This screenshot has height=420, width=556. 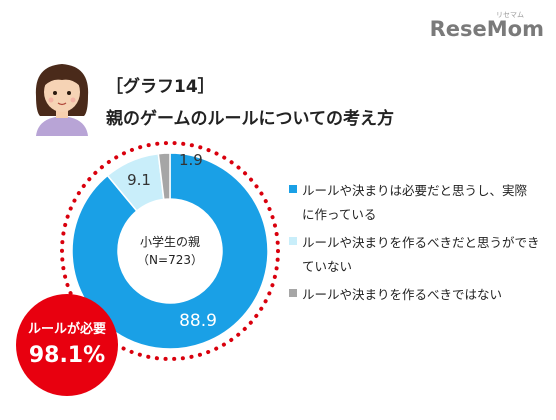 What do you see at coordinates (170, 260) in the screenshot?
I see `center-label-line2: （N=723）` at bounding box center [170, 260].